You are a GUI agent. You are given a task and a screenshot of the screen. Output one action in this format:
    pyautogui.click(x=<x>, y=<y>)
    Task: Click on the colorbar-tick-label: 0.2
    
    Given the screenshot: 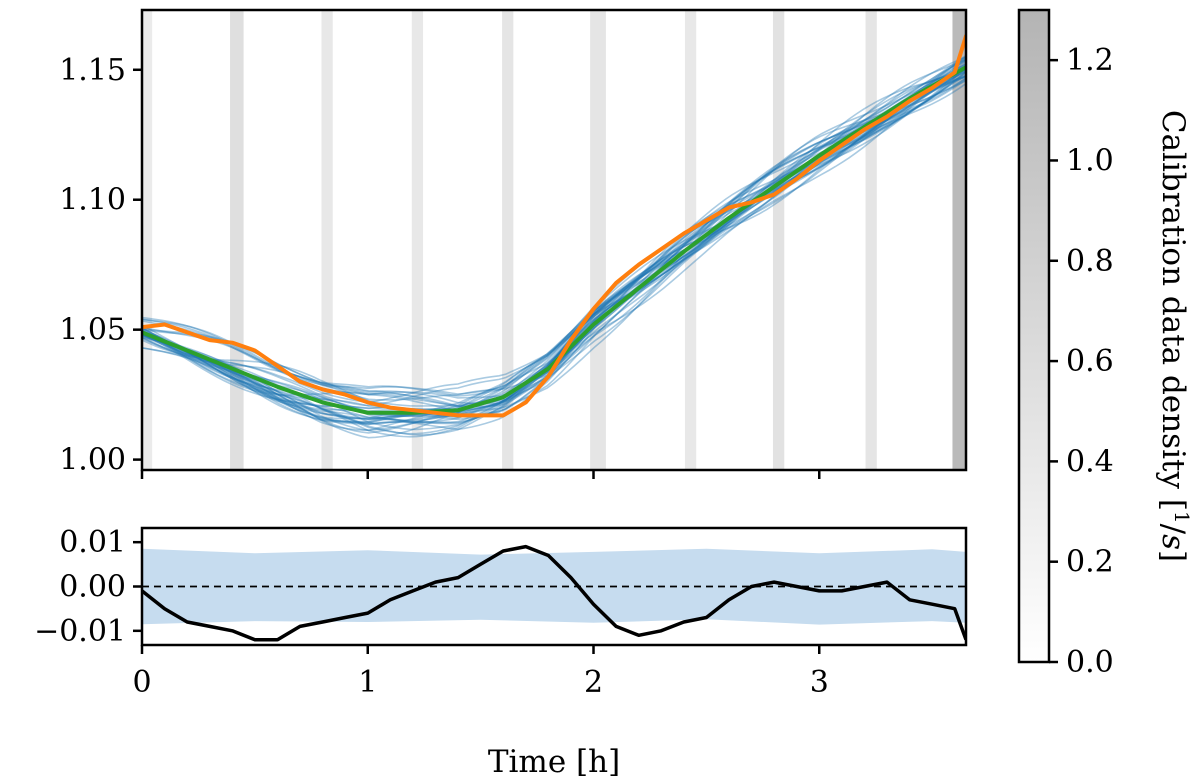 What is the action you would take?
    pyautogui.click(x=1090, y=562)
    